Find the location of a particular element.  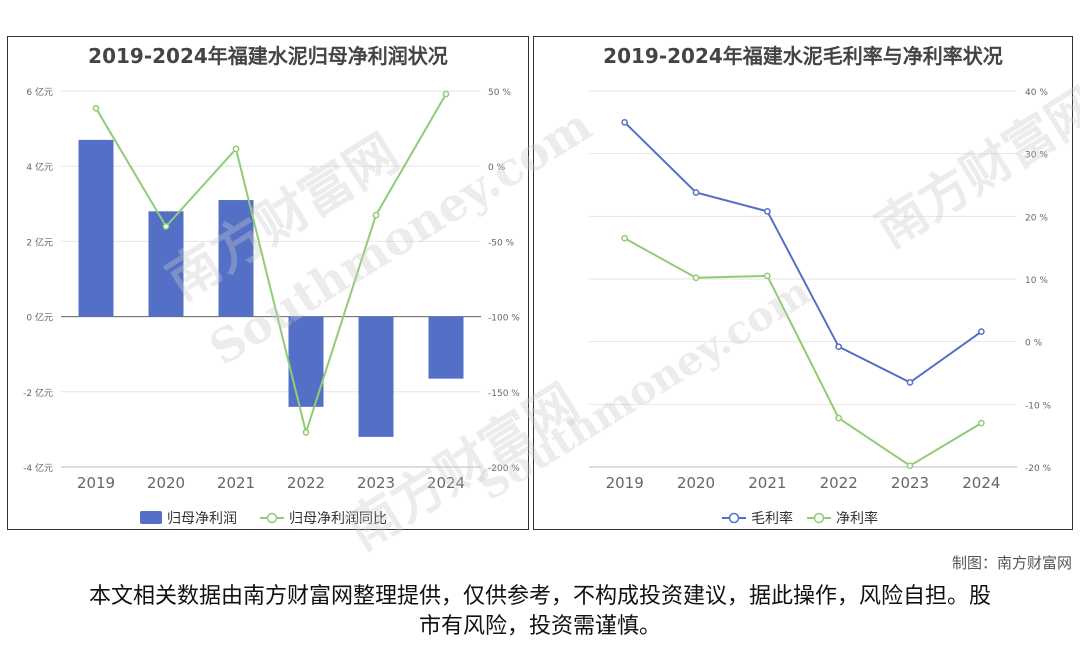

line-gross-margin is located at coordinates (802, 252).